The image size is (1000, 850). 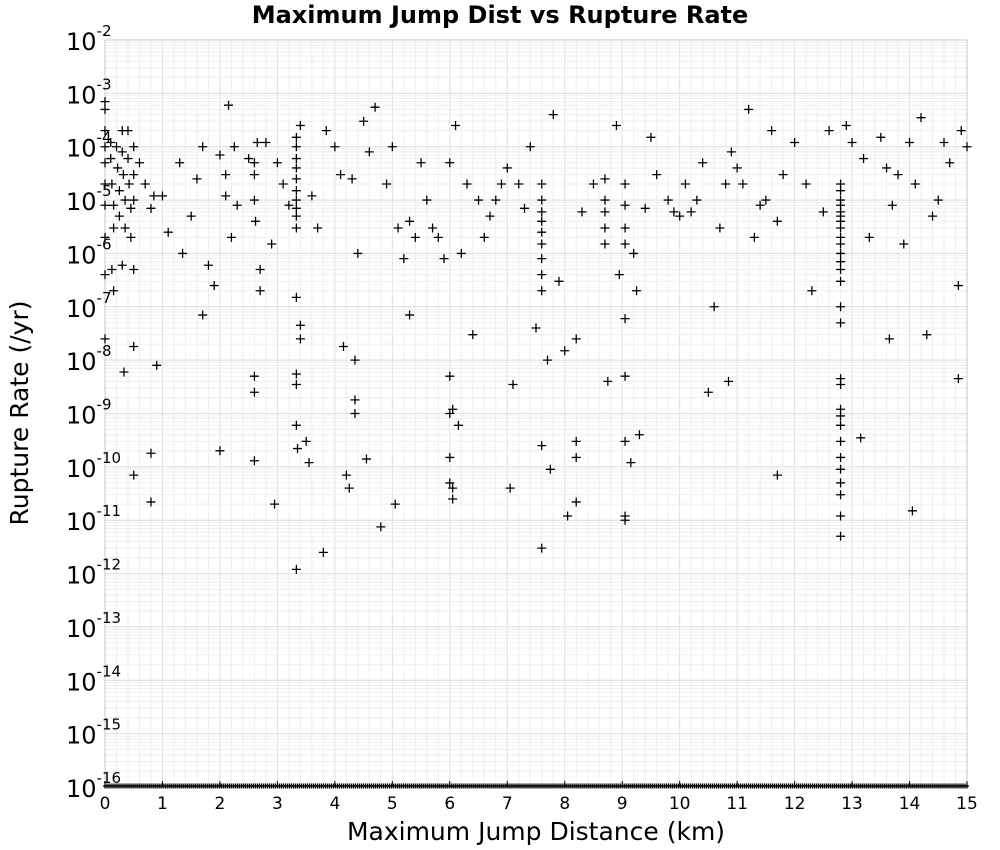 What do you see at coordinates (109, 458) in the screenshot?
I see `y-tick-exponent: -10` at bounding box center [109, 458].